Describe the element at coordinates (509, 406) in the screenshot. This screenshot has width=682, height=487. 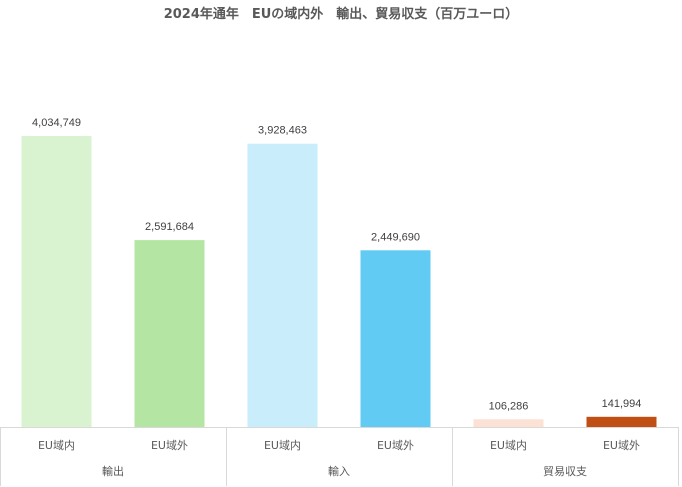
I see `value-label-4: 106,286` at that location.